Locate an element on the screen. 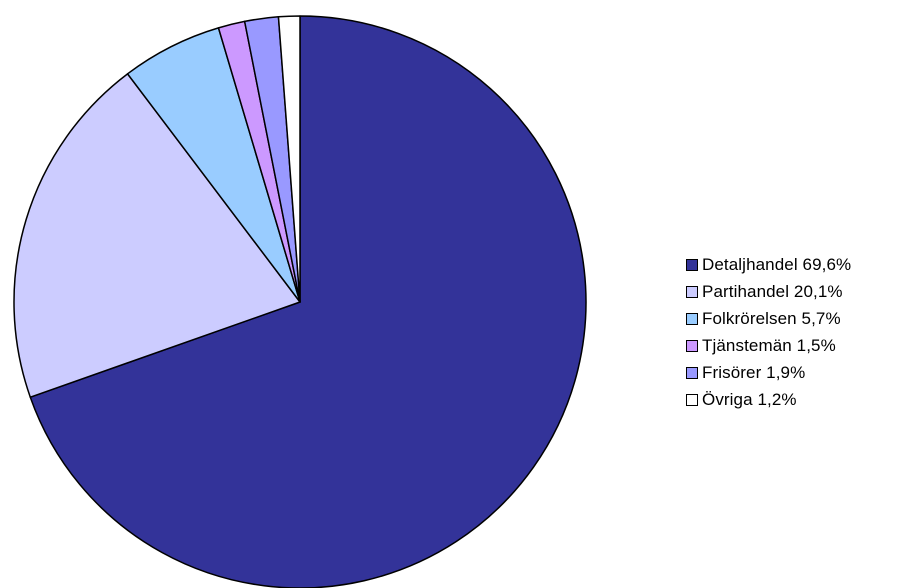 This screenshot has height=588, width=922. legend-swatch-detaljhandel is located at coordinates (692, 264).